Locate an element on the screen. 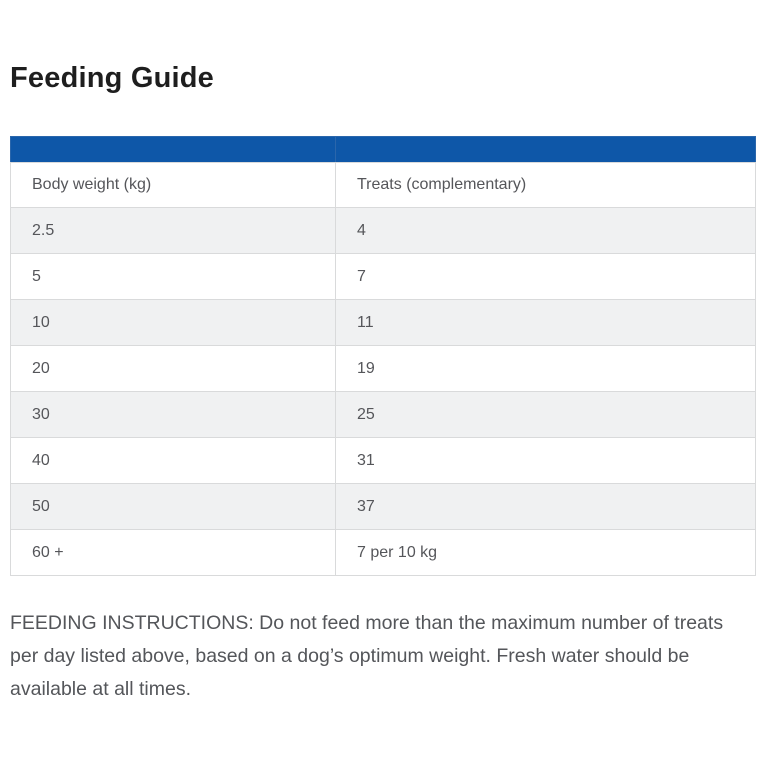 The height and width of the screenshot is (762, 762). table-row: 30 25 is located at coordinates (383, 414).